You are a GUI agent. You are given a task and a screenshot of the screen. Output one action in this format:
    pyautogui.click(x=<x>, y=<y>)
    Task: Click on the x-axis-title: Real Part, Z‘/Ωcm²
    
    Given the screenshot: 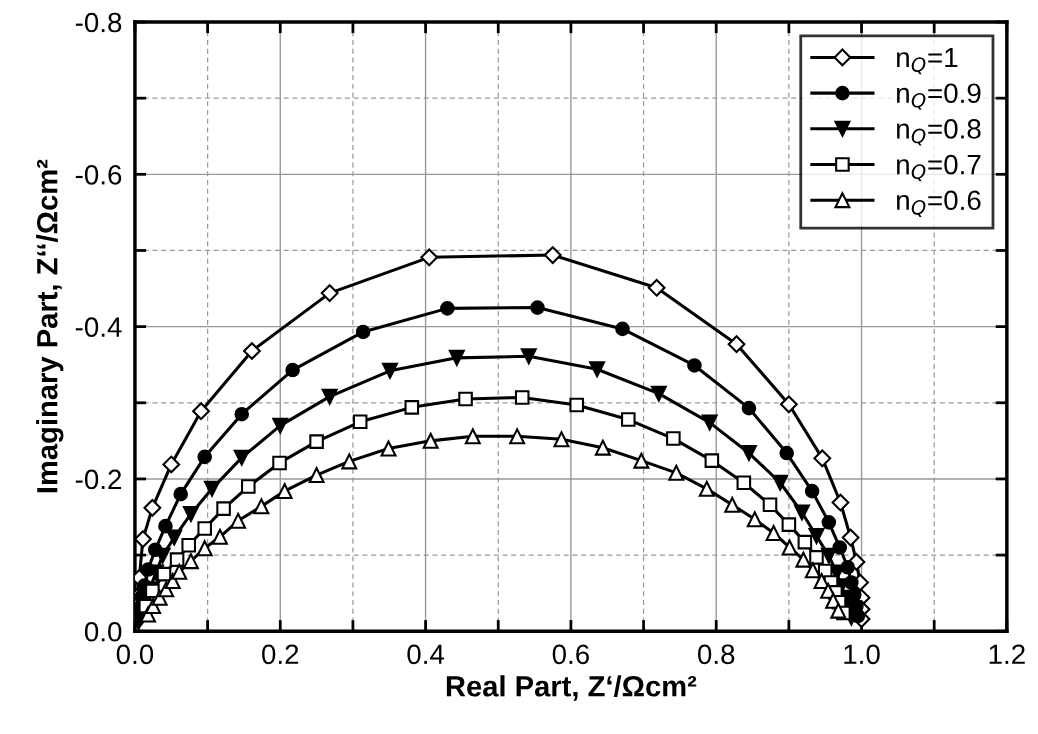 What is the action you would take?
    pyautogui.click(x=571, y=688)
    